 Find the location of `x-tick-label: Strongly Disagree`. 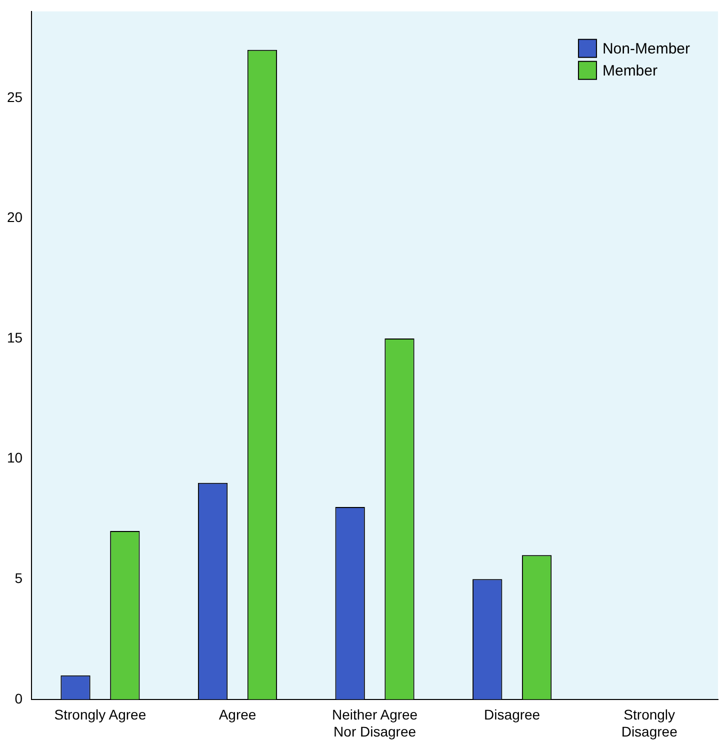

x-tick-label: Strongly Disagree is located at coordinates (649, 723).